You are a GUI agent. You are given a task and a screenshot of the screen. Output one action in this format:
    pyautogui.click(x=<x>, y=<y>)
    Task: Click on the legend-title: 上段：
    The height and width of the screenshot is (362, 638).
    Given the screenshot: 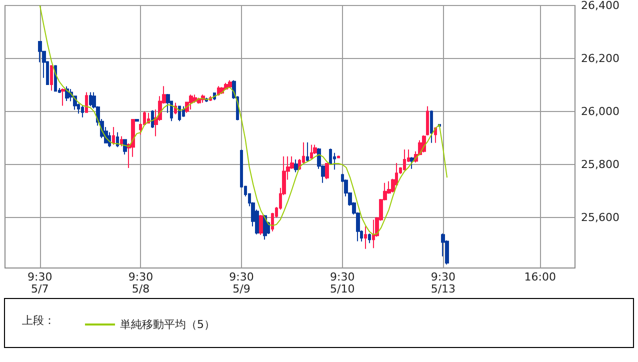 What is the action you would take?
    pyautogui.click(x=38, y=320)
    